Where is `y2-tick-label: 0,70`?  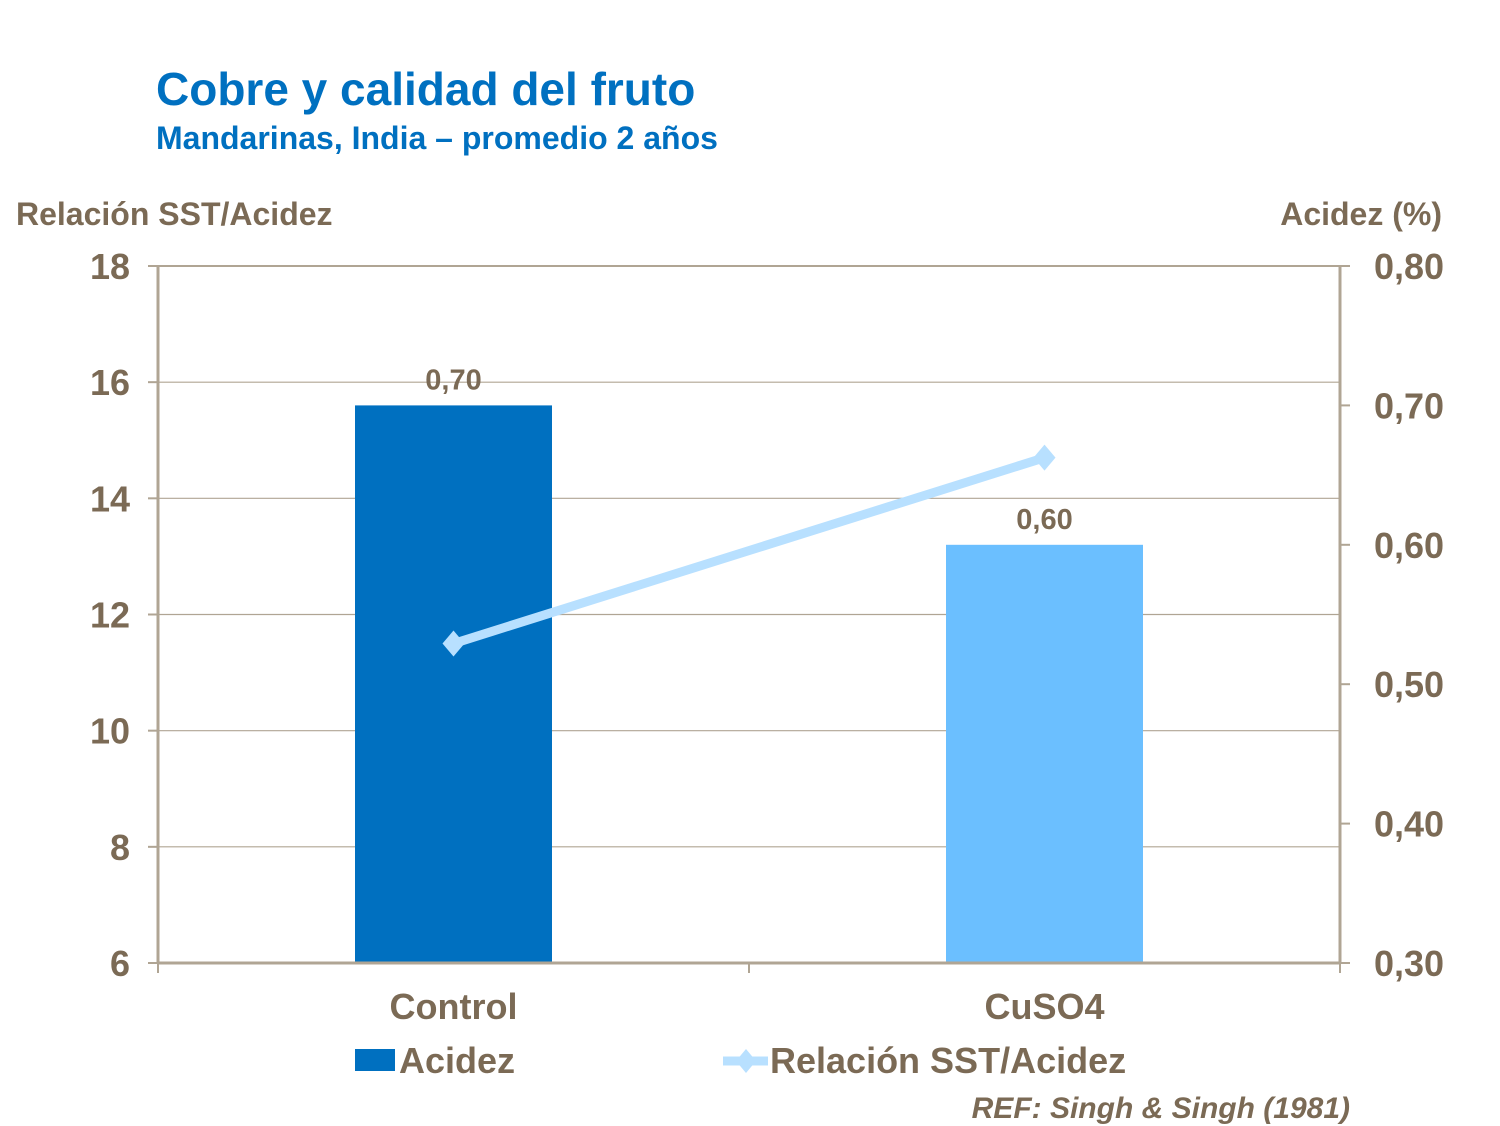
y2-tick-label: 0,70 is located at coordinates (1409, 405).